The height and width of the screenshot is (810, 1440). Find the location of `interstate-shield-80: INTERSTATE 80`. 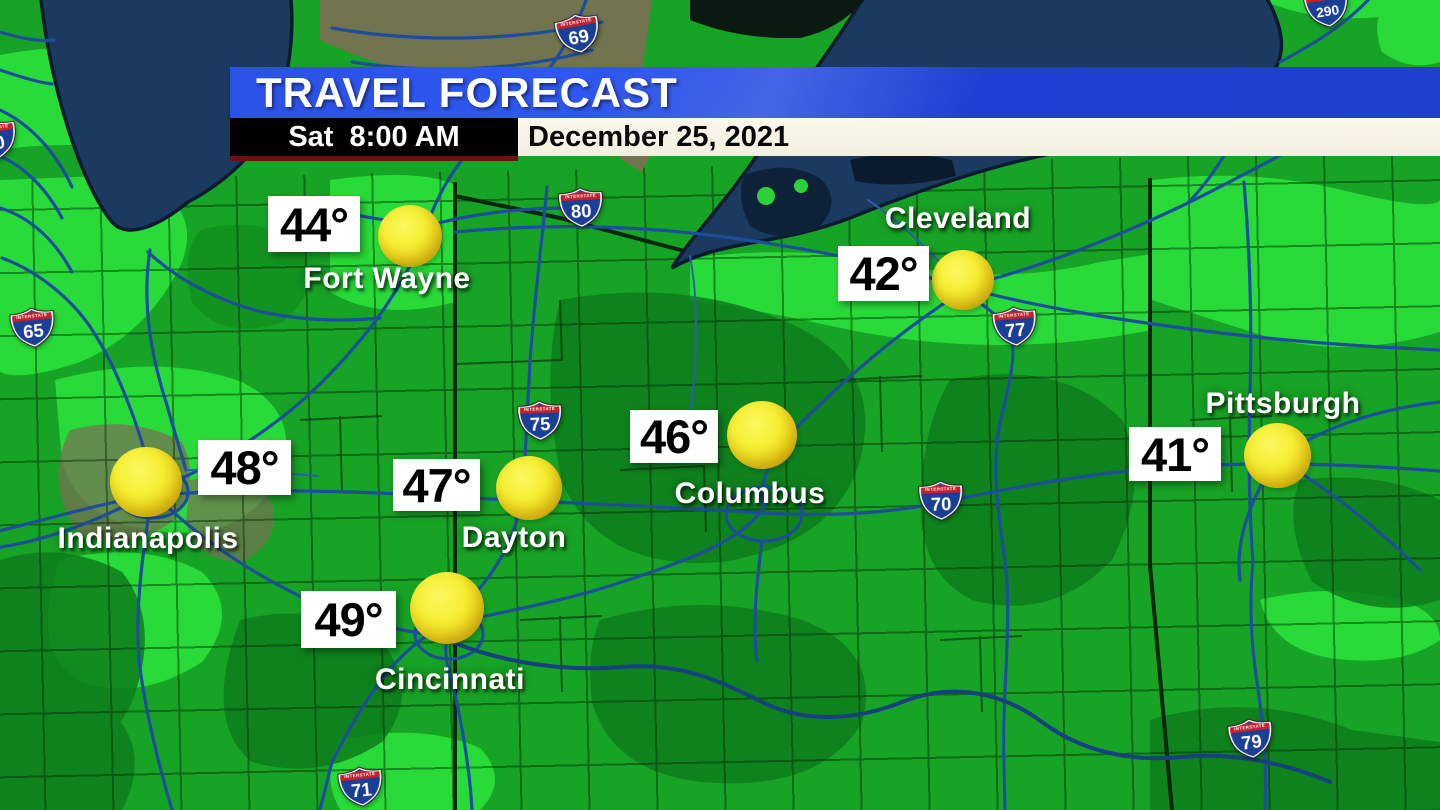

interstate-shield-80: INTERSTATE 80 is located at coordinates (581, 207).